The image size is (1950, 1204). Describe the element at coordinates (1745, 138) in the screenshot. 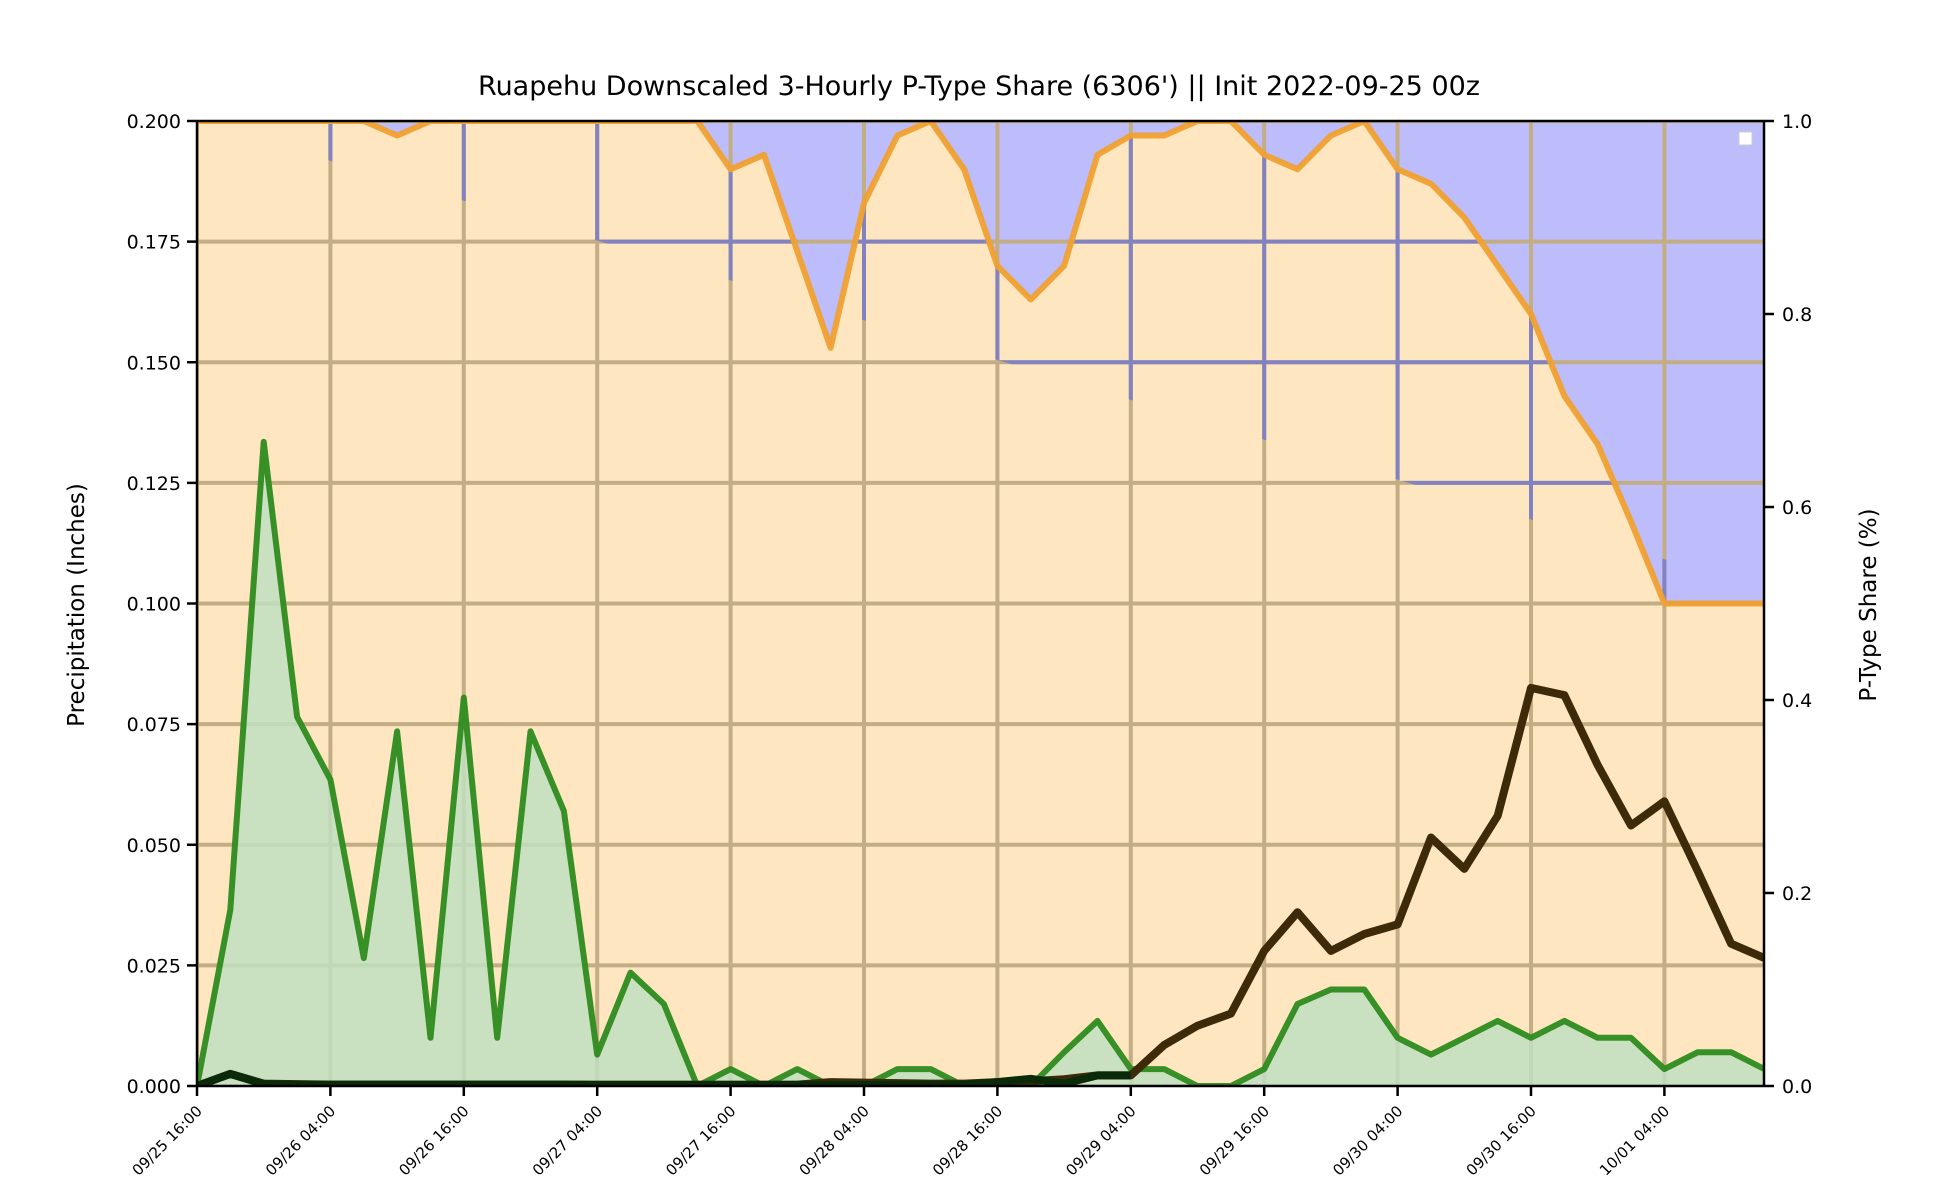

I see `legend-box` at that location.